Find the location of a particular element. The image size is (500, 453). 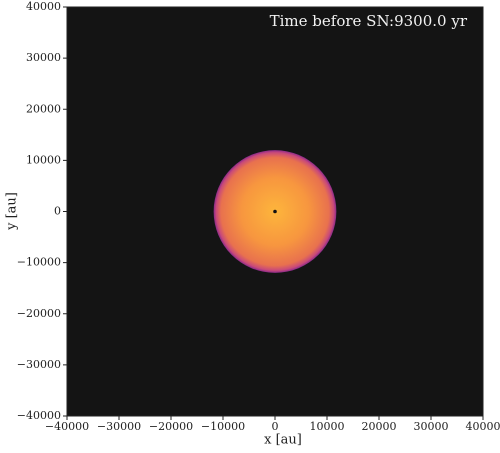

x-axis-label: x [au] is located at coordinates (283, 440).